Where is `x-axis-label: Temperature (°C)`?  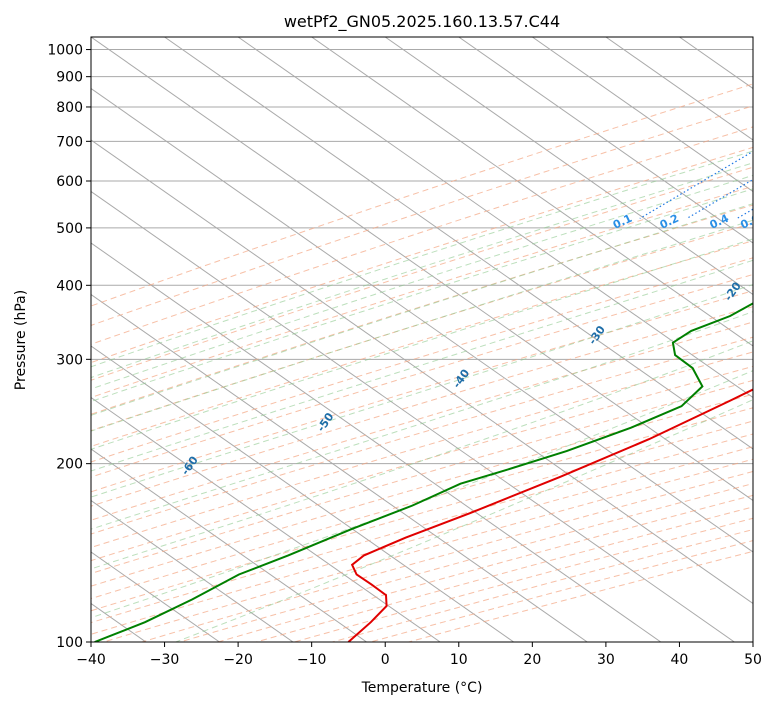 x-axis-label: Temperature (°C) is located at coordinates (422, 688).